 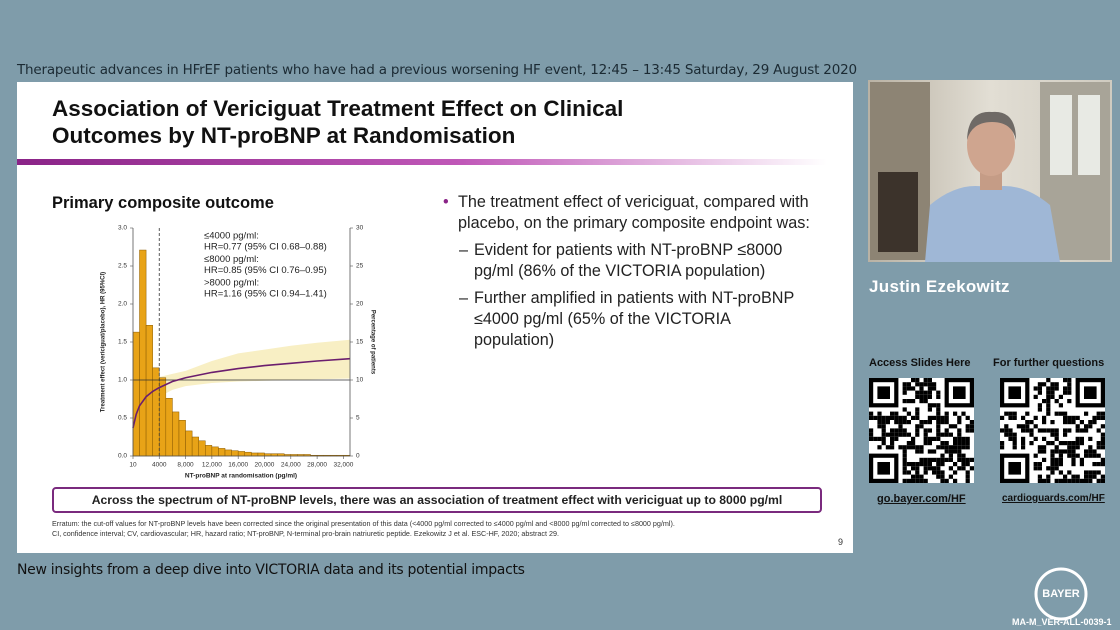 What do you see at coordinates (122, 228) in the screenshot?
I see `y-tick-label: 3.0` at bounding box center [122, 228].